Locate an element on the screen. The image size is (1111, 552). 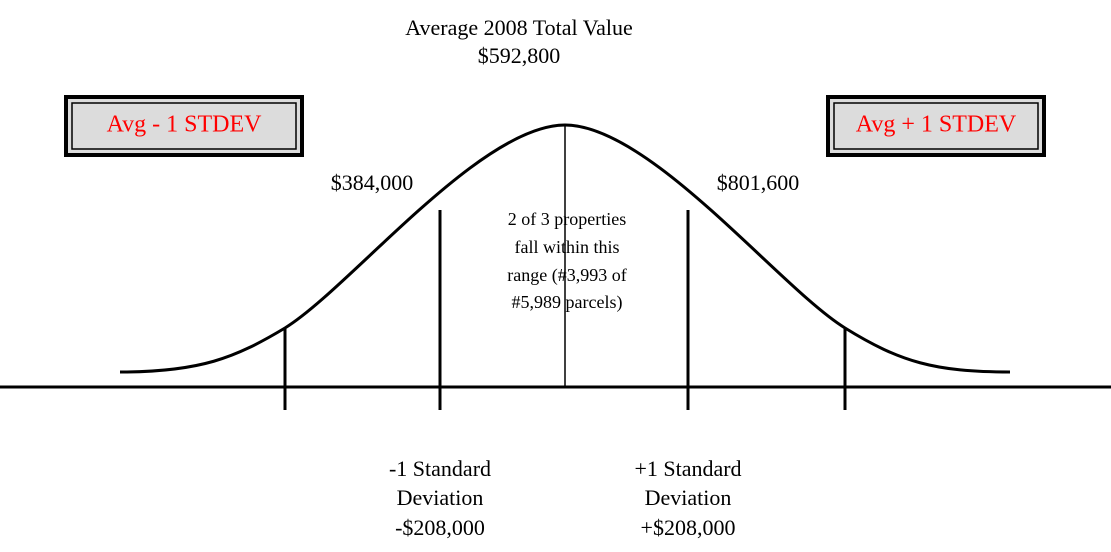
bottom-right-line: +$208,000 is located at coordinates (688, 527).